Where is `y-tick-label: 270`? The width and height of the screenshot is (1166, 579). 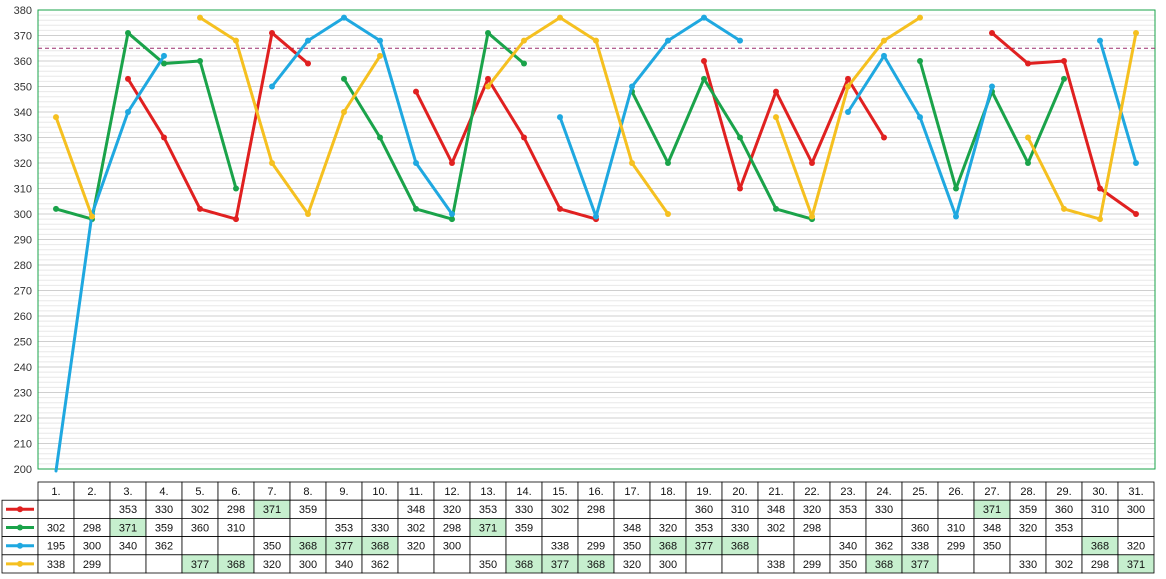
y-tick-label: 270 is located at coordinates (23, 292).